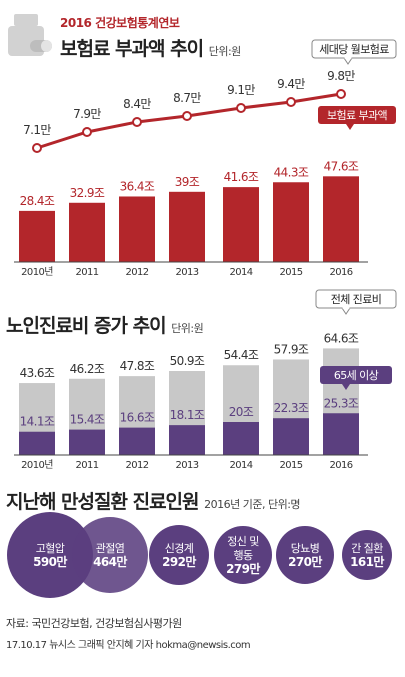 This screenshot has height=677, width=405. What do you see at coordinates (87, 420) in the screenshot?
I see `chart2-senior-label: 15.4조` at bounding box center [87, 420].